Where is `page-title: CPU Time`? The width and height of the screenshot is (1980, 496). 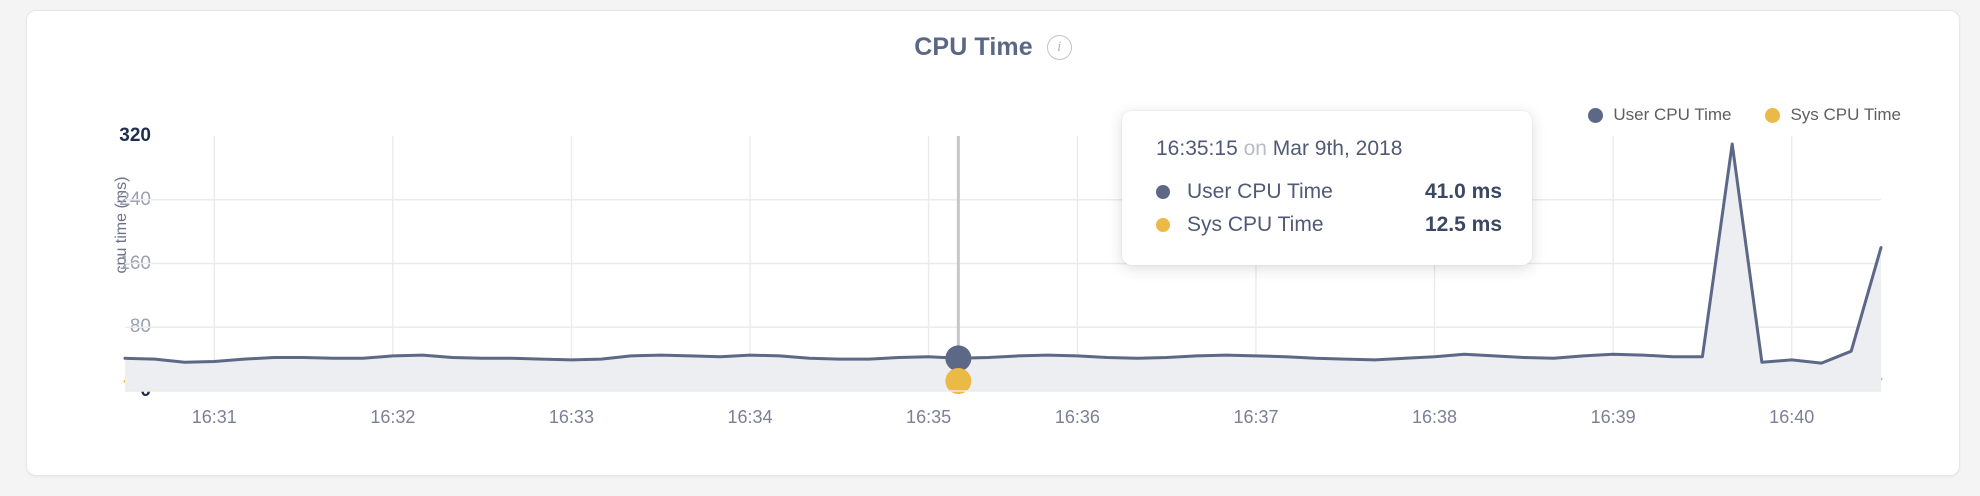 page-title: CPU Time is located at coordinates (973, 47).